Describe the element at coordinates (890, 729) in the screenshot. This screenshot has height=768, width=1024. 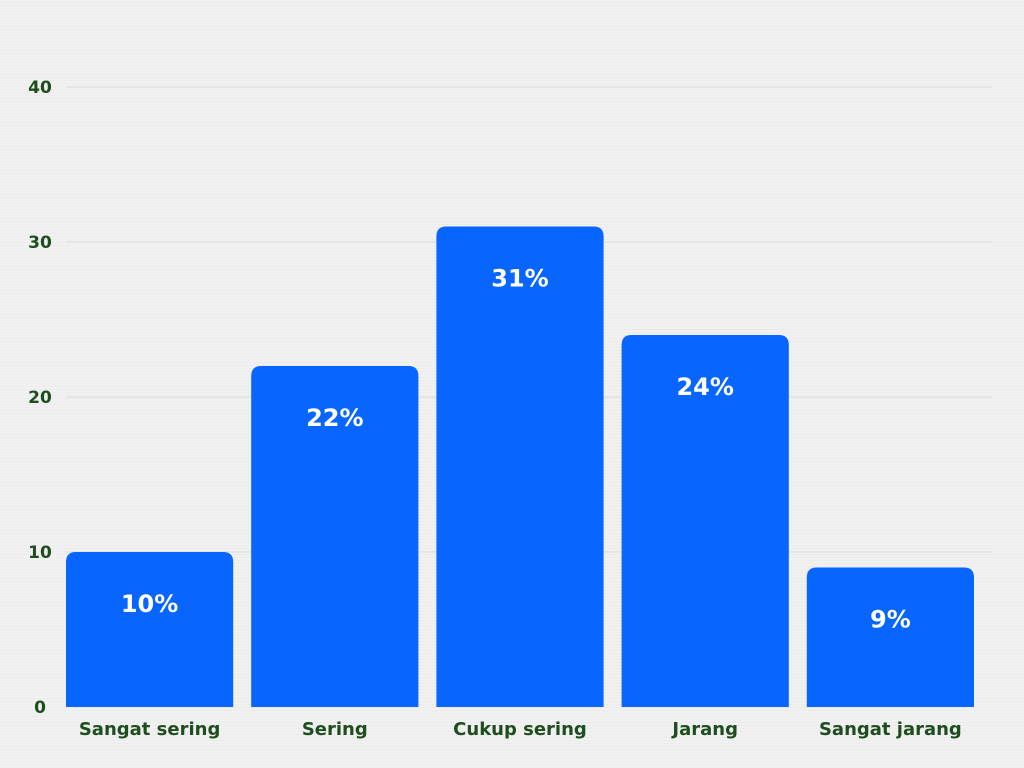
I see `x-category-label: Sangat jarang` at that location.